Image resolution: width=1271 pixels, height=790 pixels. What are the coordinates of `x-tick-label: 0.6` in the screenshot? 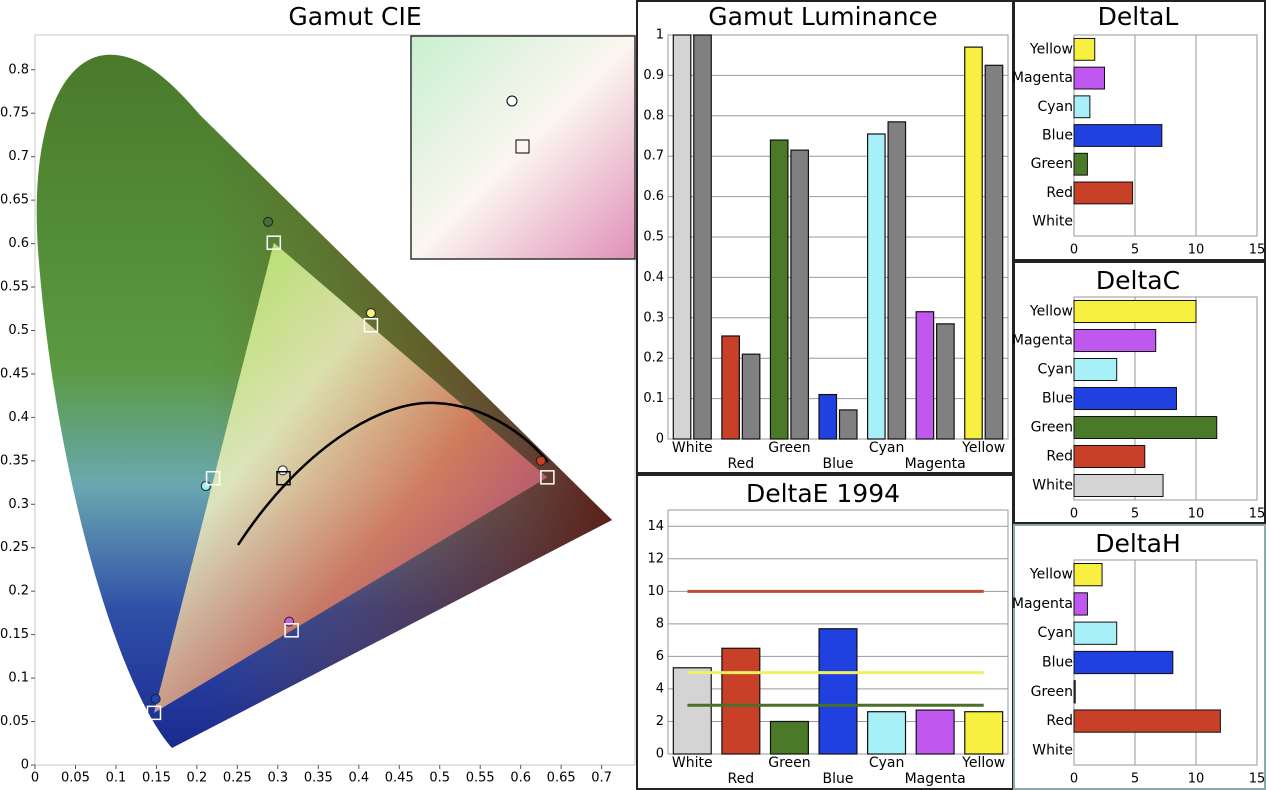 It's located at (520, 778).